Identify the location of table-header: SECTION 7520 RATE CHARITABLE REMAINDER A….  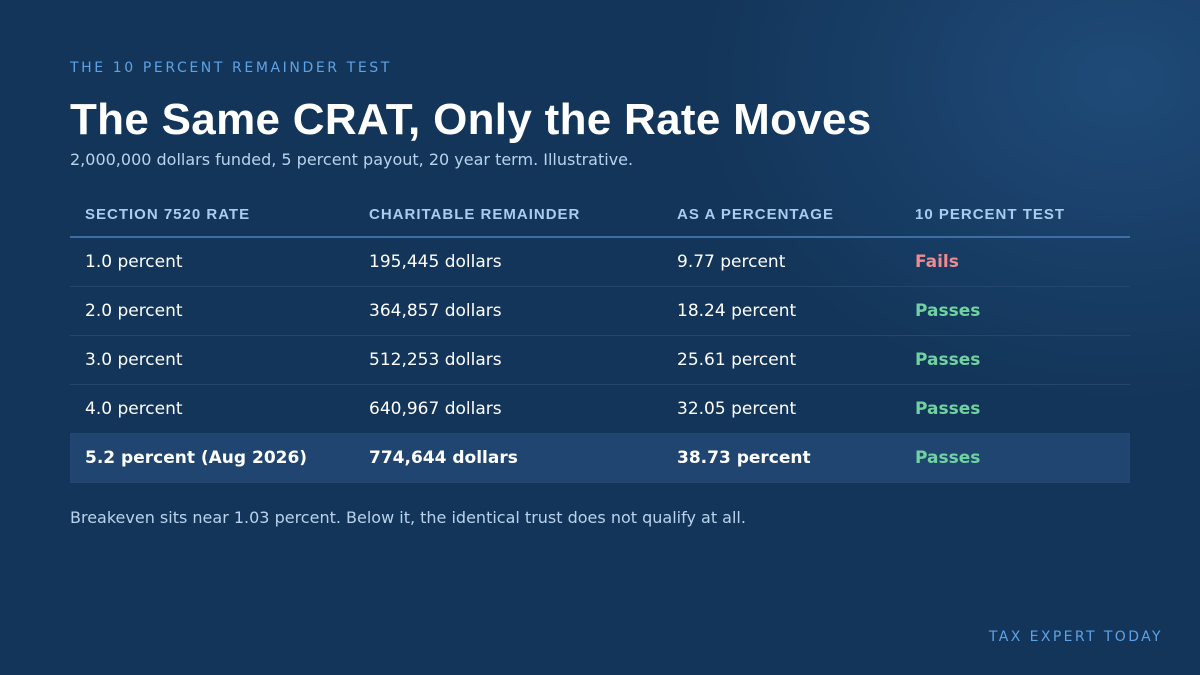
(600, 215).